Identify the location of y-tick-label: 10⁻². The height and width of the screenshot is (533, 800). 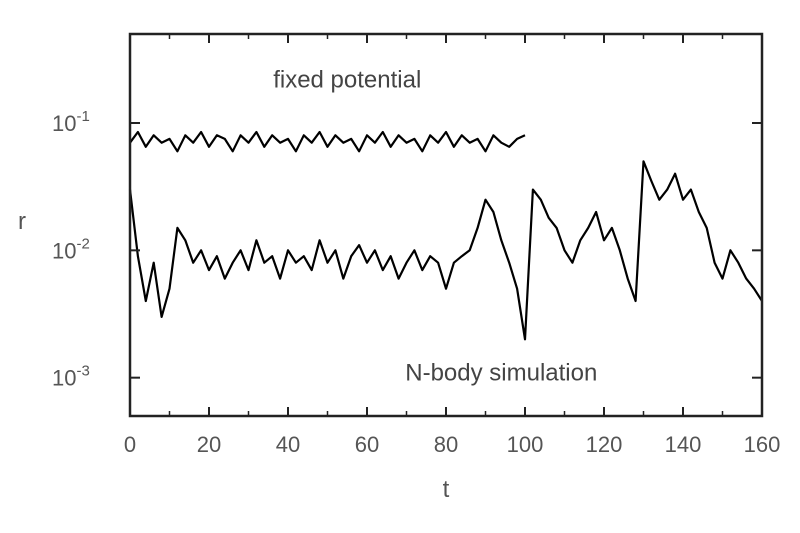
(71, 249).